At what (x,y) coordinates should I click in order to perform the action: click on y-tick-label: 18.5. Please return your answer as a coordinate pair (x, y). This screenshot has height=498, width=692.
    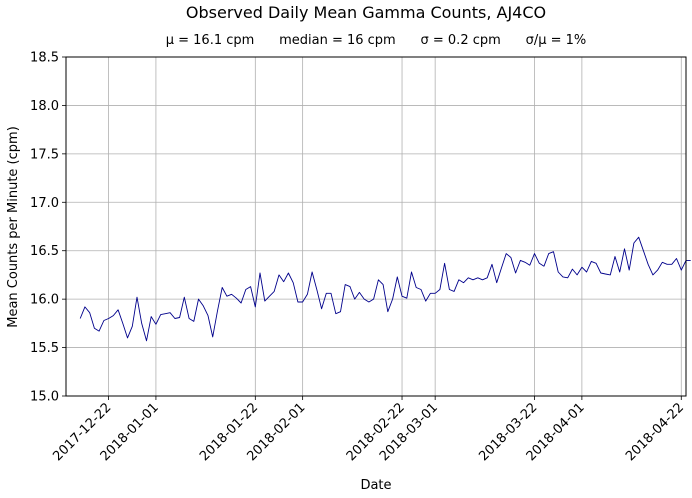
    Looking at the image, I should click on (44, 58).